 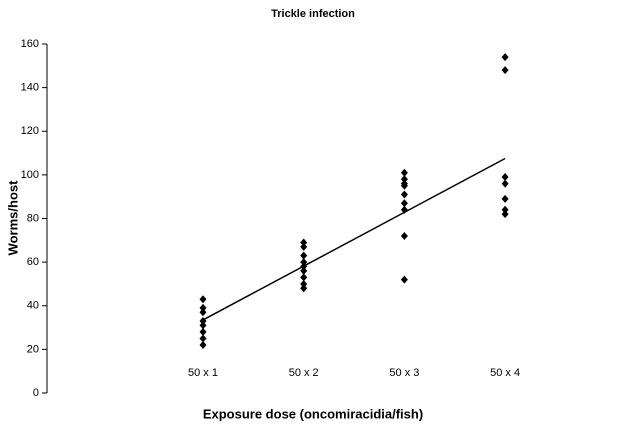 What do you see at coordinates (36, 393) in the screenshot?
I see `y-tick-label: 0` at bounding box center [36, 393].